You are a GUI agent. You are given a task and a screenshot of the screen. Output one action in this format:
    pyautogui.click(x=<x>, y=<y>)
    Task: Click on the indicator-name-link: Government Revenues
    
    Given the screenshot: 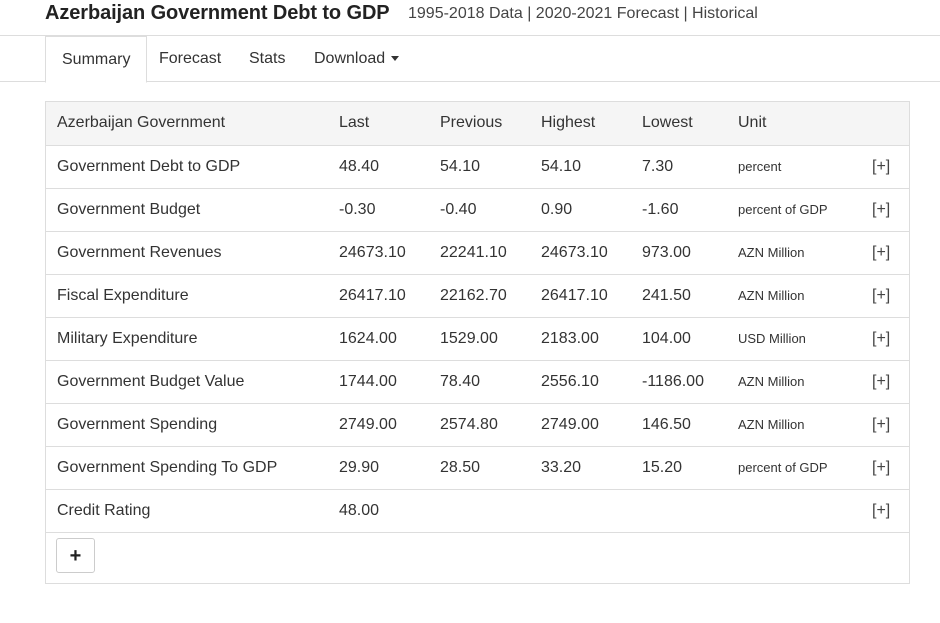 What is the action you would take?
    pyautogui.click(x=192, y=253)
    